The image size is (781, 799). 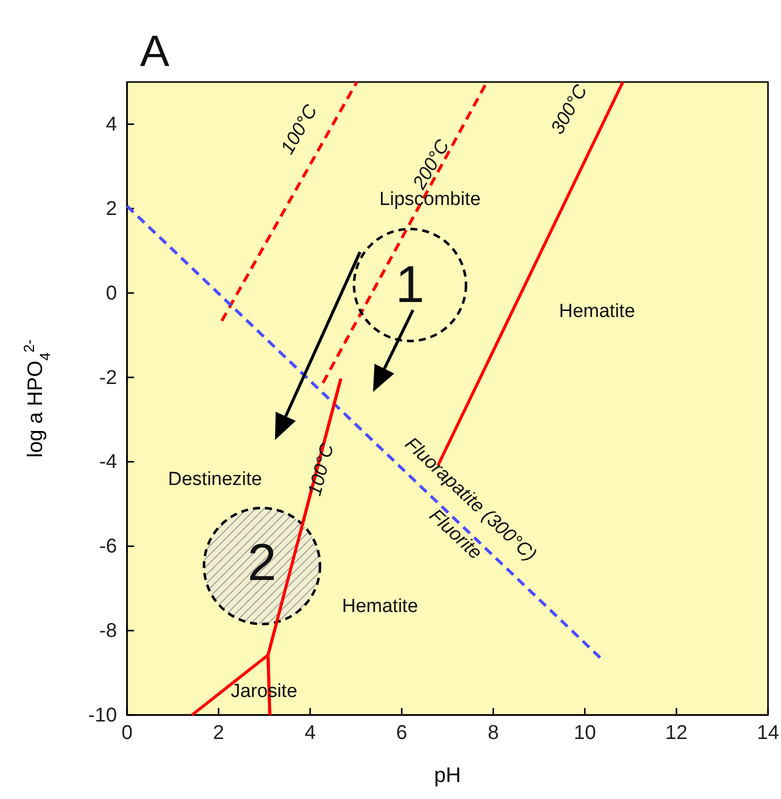 I want to click on annotation: Lipscombite, so click(x=430, y=199).